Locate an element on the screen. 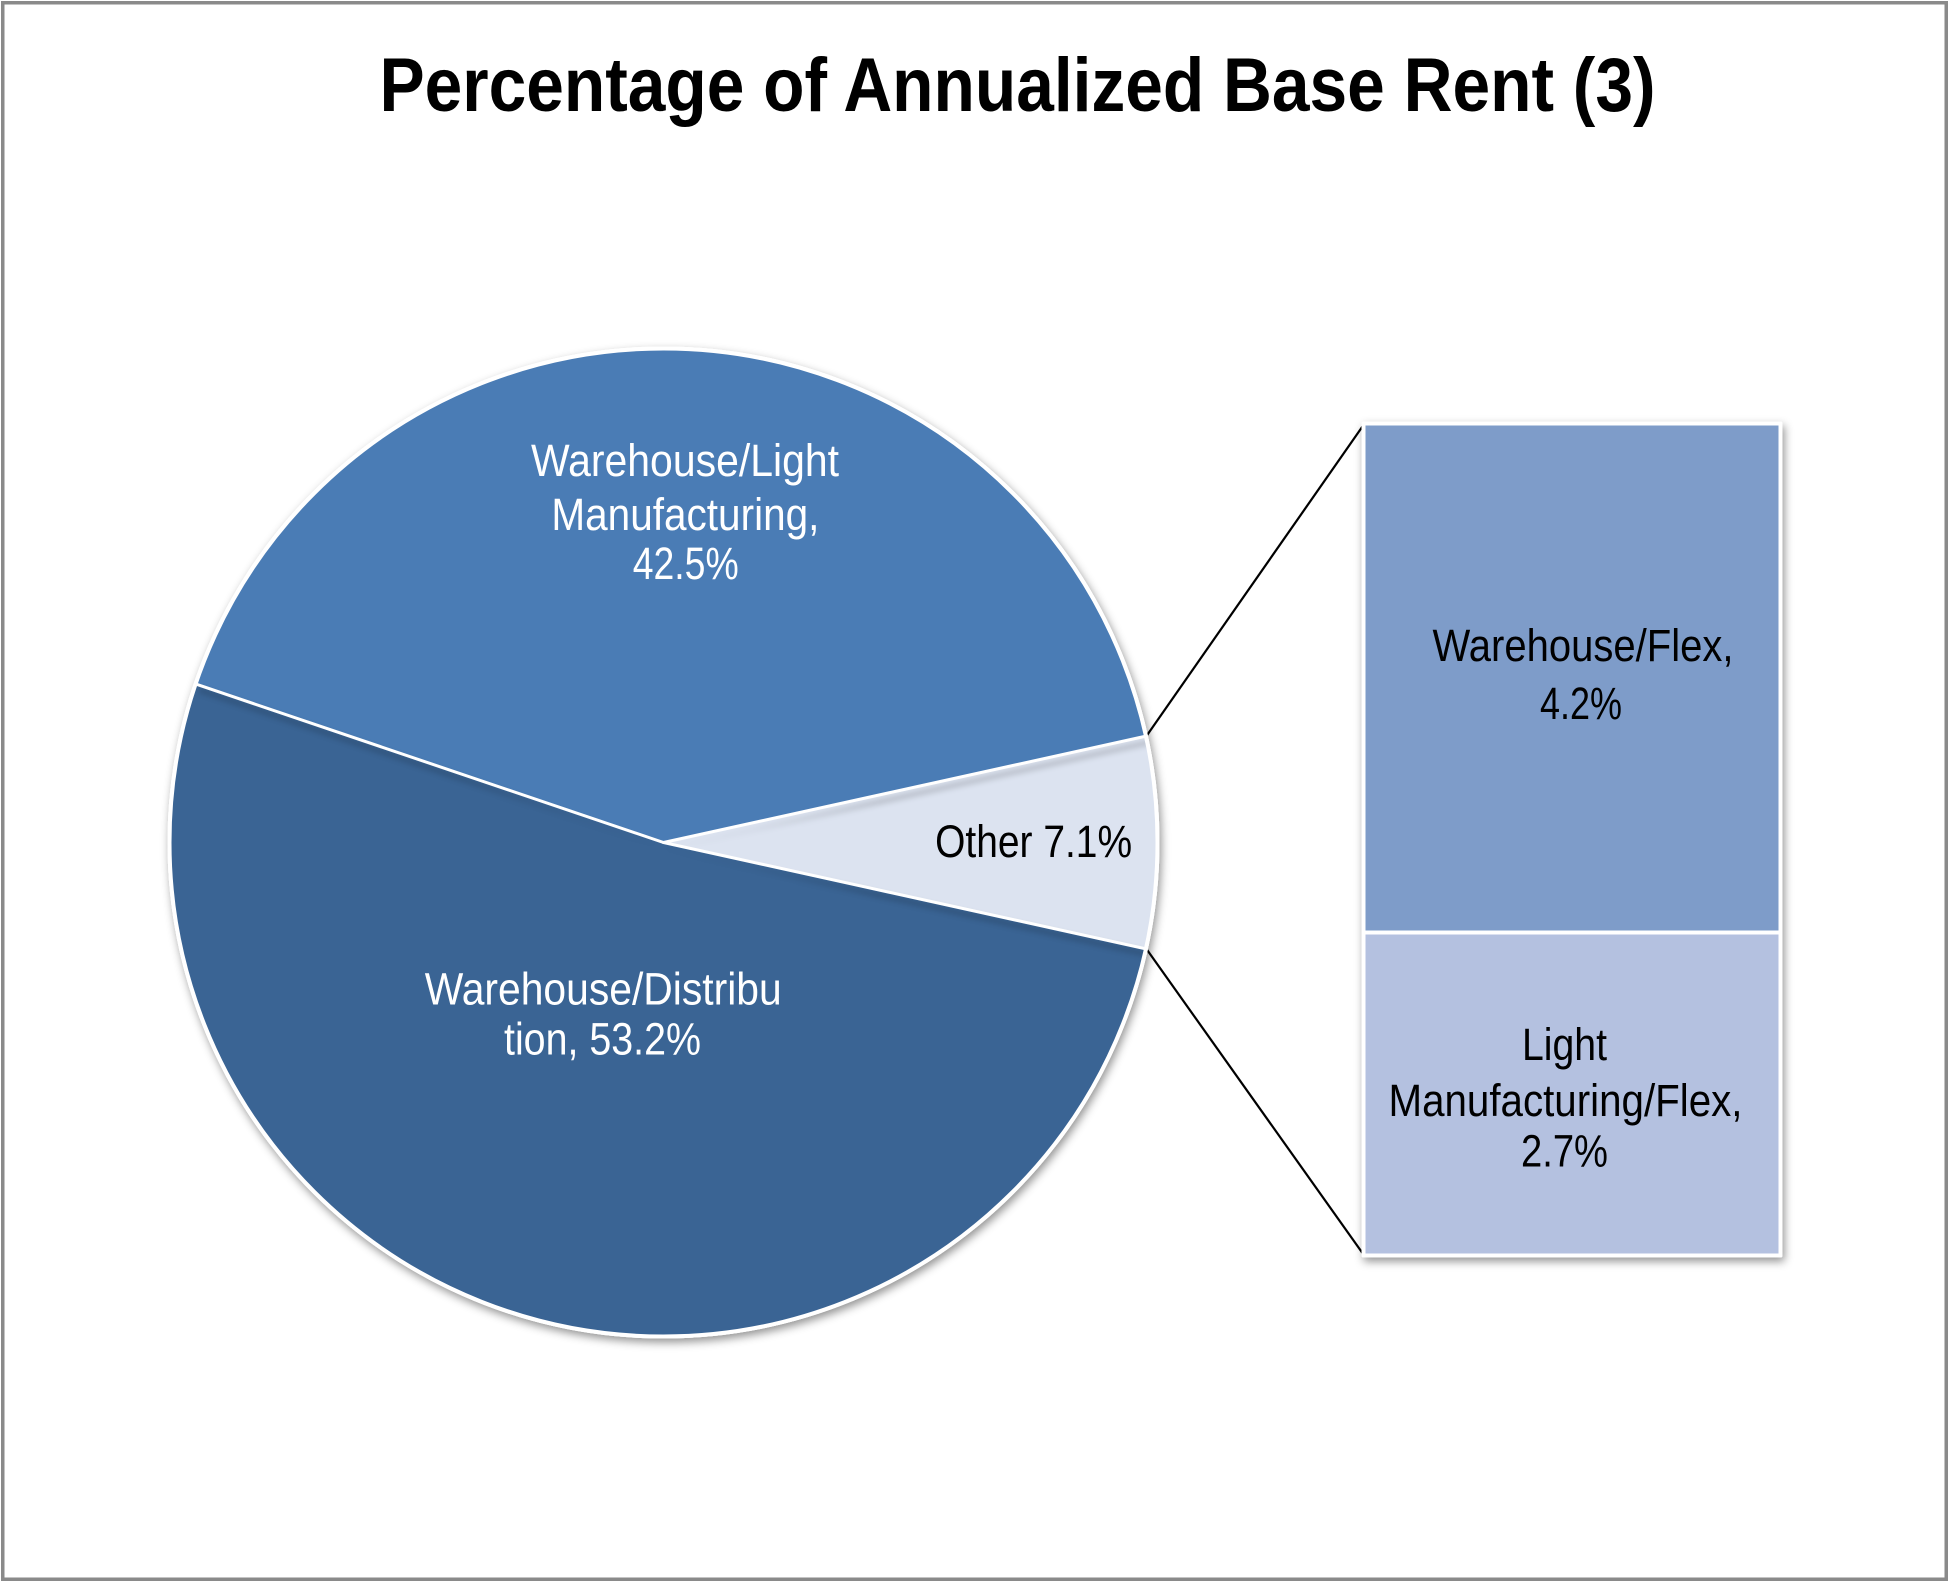 The image size is (1949, 1587). svg-text: Manufacturing/Flex, is located at coordinates (1566, 1100).